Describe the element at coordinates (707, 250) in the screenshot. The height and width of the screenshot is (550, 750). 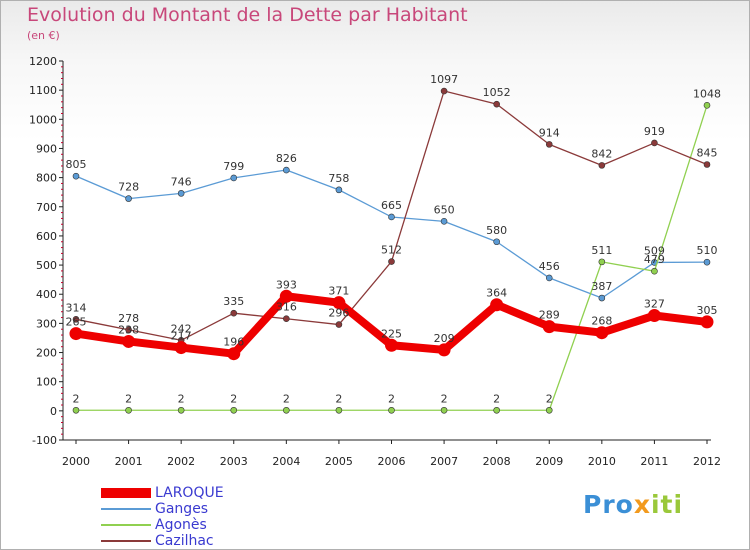
I see `data-label: 510` at that location.